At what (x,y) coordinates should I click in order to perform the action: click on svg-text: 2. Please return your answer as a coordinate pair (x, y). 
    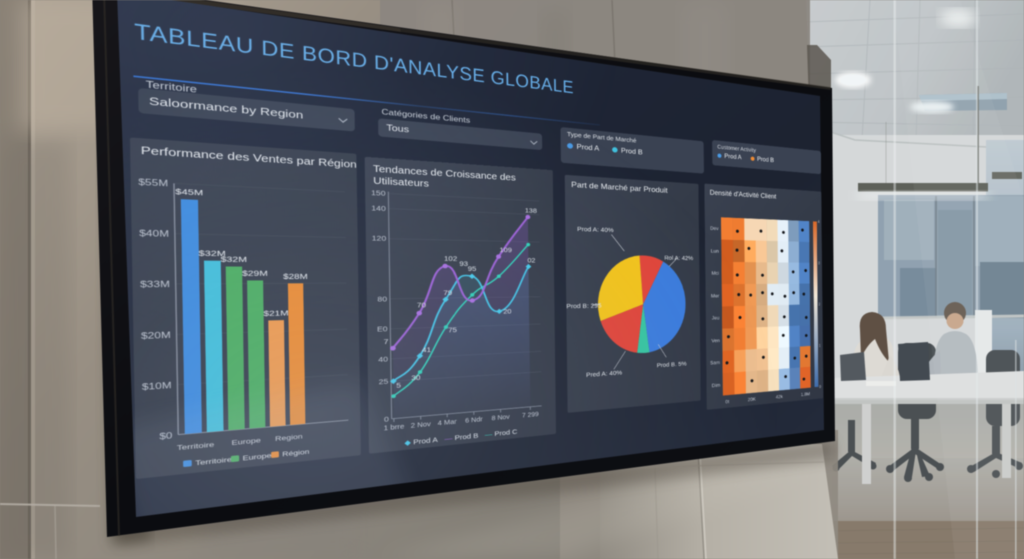
    Looking at the image, I should click on (819, 305).